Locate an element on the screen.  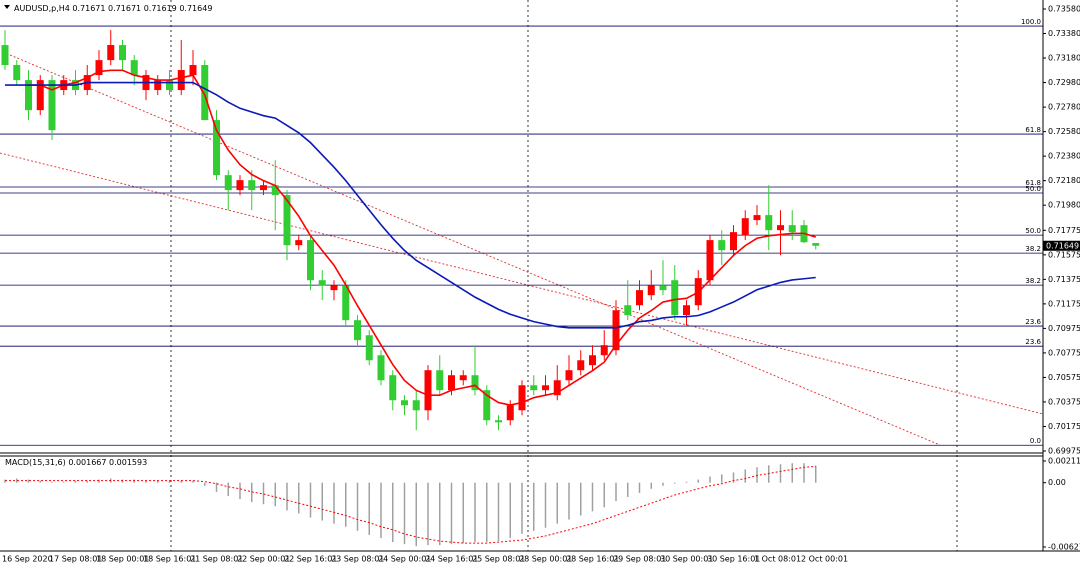
price-tag is located at coordinates (1061, 245).